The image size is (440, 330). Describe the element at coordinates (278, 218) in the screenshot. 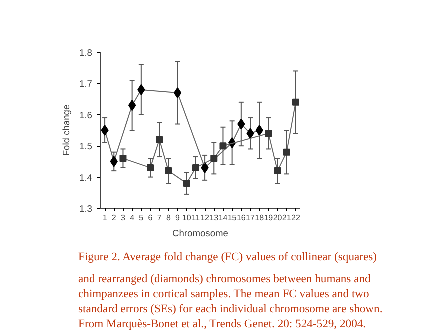

I see `x-tick-label: 20` at that location.